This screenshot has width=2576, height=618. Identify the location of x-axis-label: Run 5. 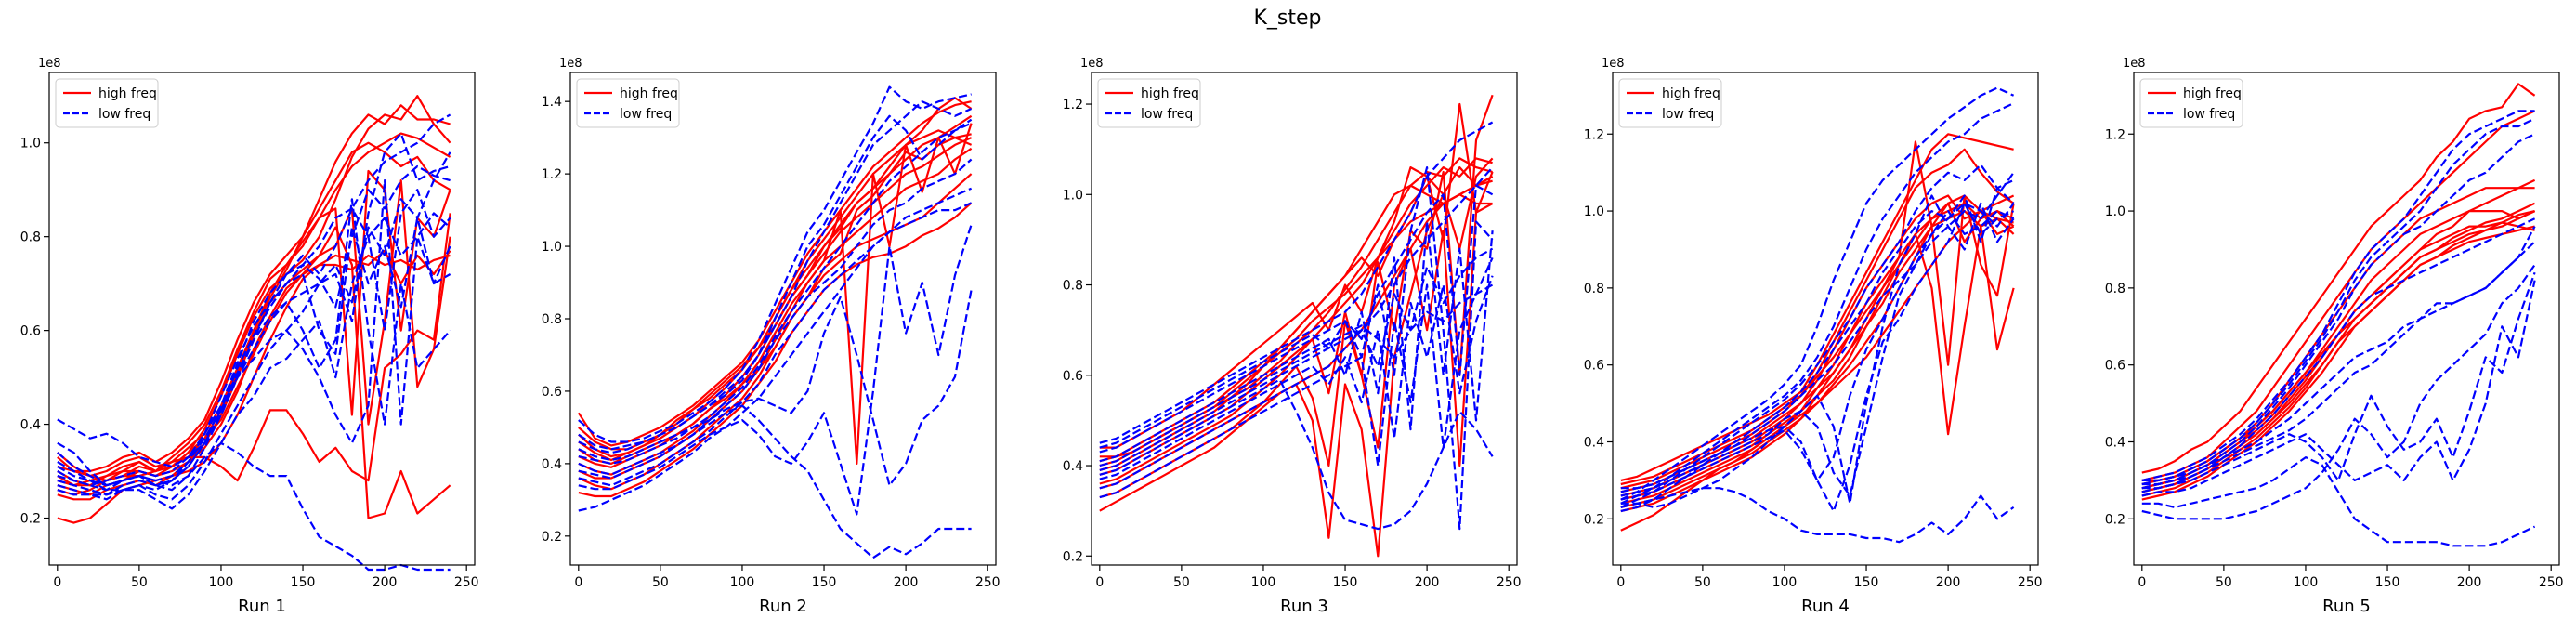
(2346, 606).